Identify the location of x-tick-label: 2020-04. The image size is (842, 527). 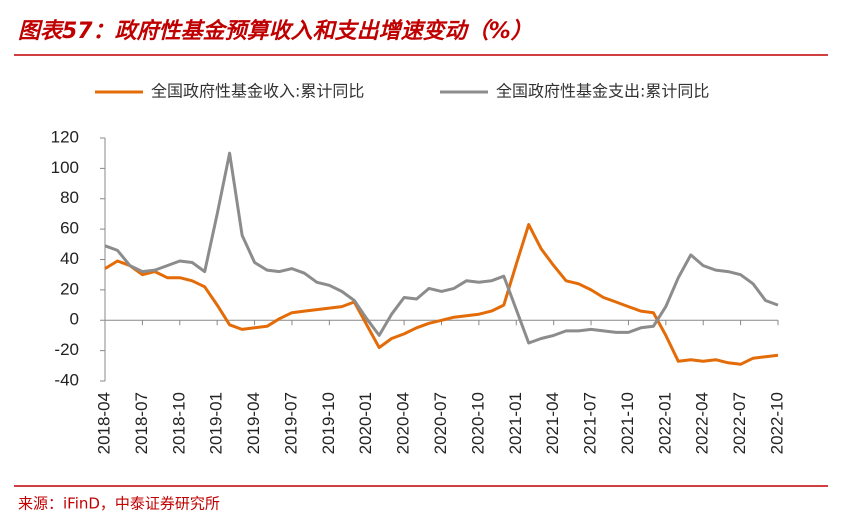
(403, 423).